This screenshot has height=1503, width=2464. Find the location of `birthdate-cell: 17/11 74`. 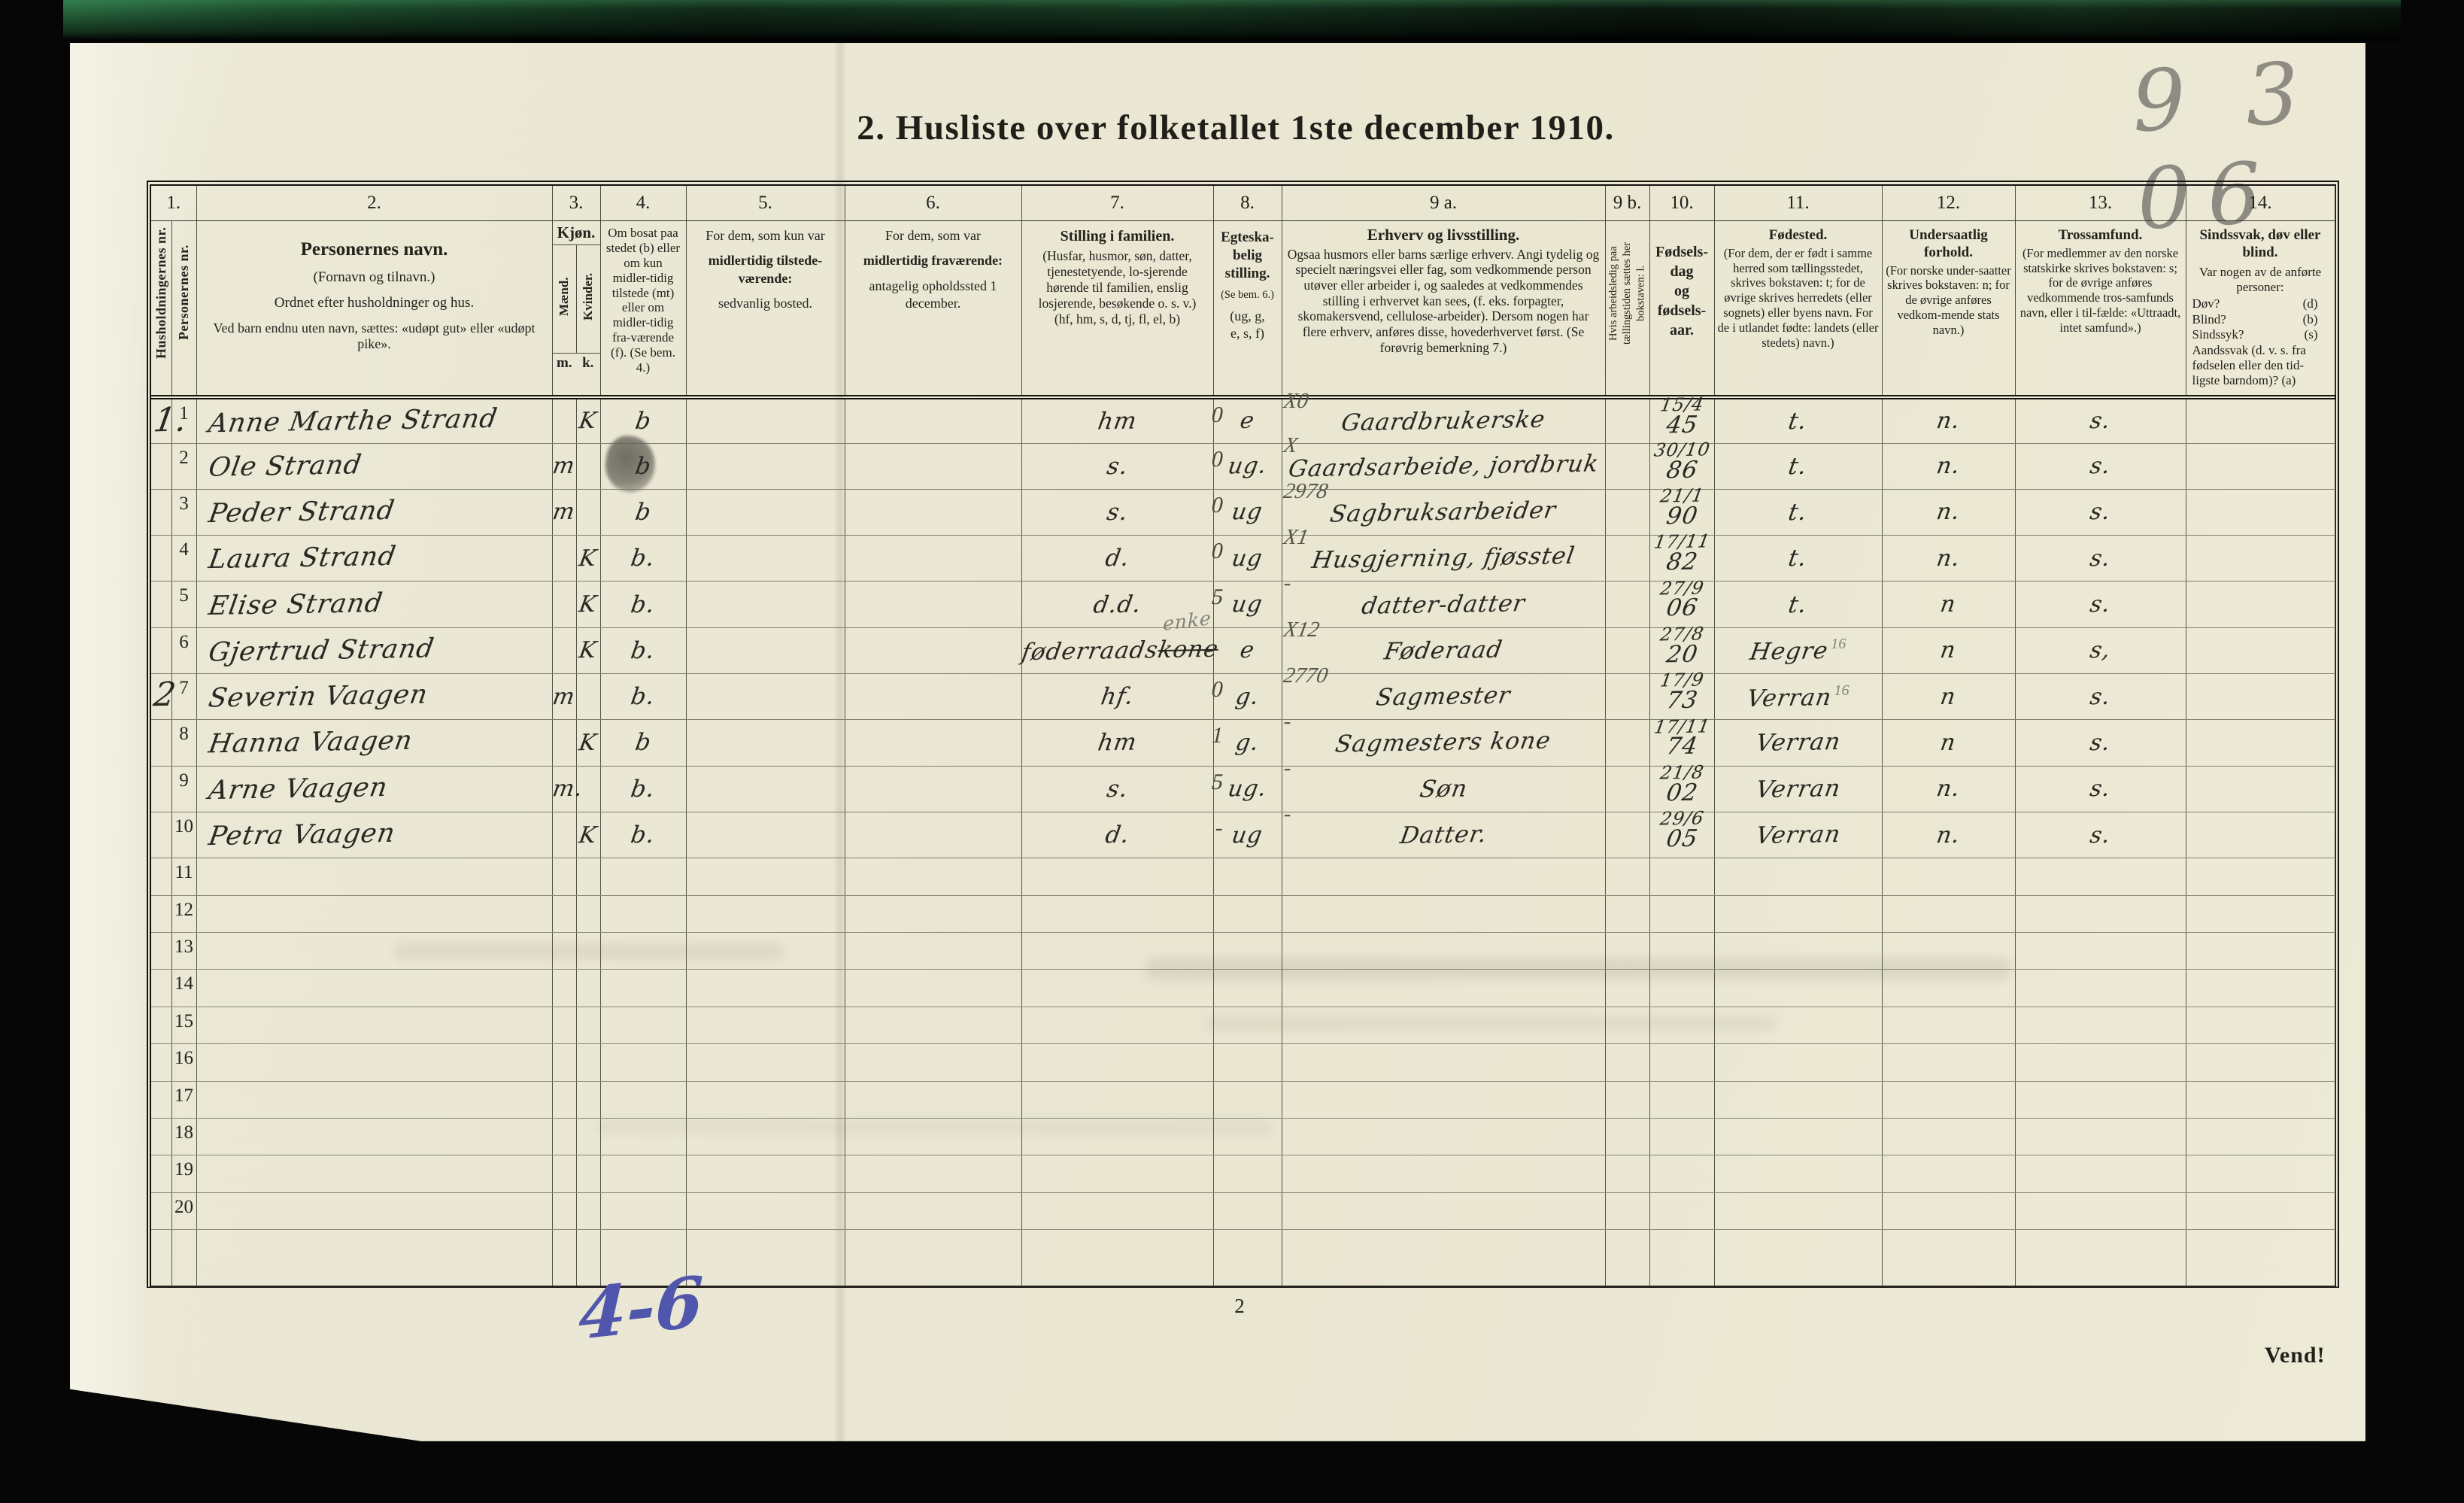

birthdate-cell: 17/11 74 is located at coordinates (1682, 741).